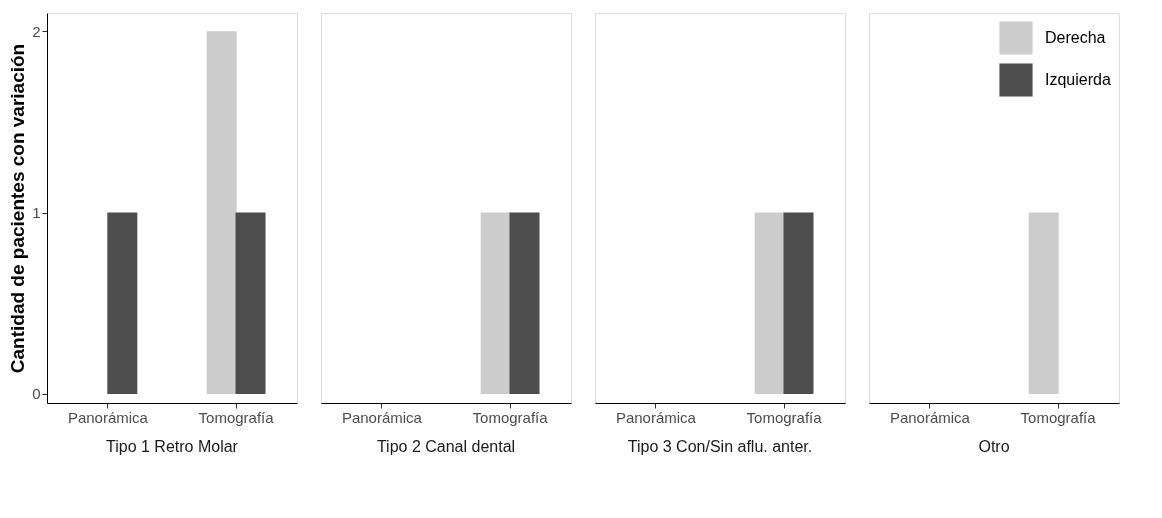 This screenshot has width=1162, height=518. What do you see at coordinates (172, 446) in the screenshot?
I see `text: Tipo 1 Retro Molar` at bounding box center [172, 446].